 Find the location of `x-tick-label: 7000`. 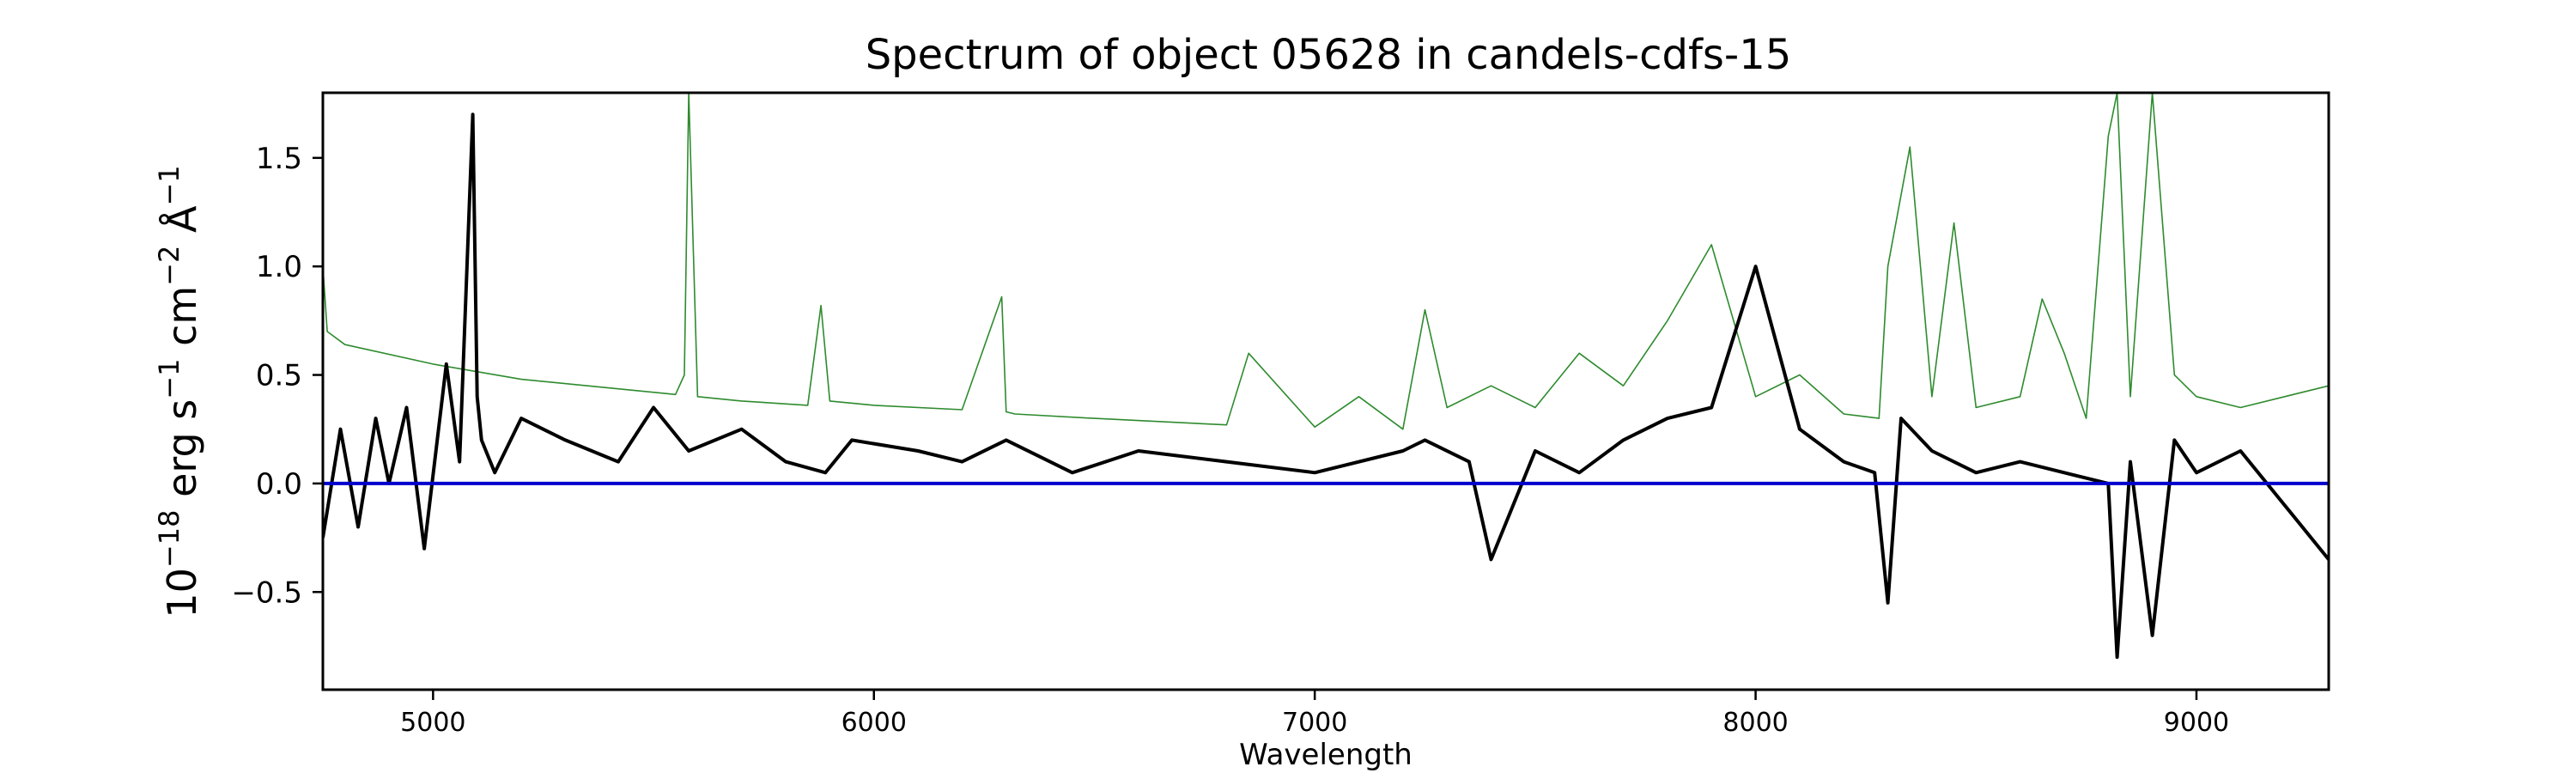

x-tick-label: 7000 is located at coordinates (1314, 723).